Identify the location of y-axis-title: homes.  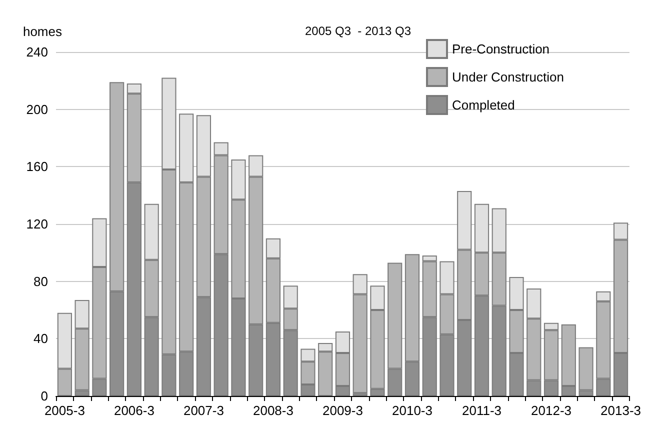
(42, 31).